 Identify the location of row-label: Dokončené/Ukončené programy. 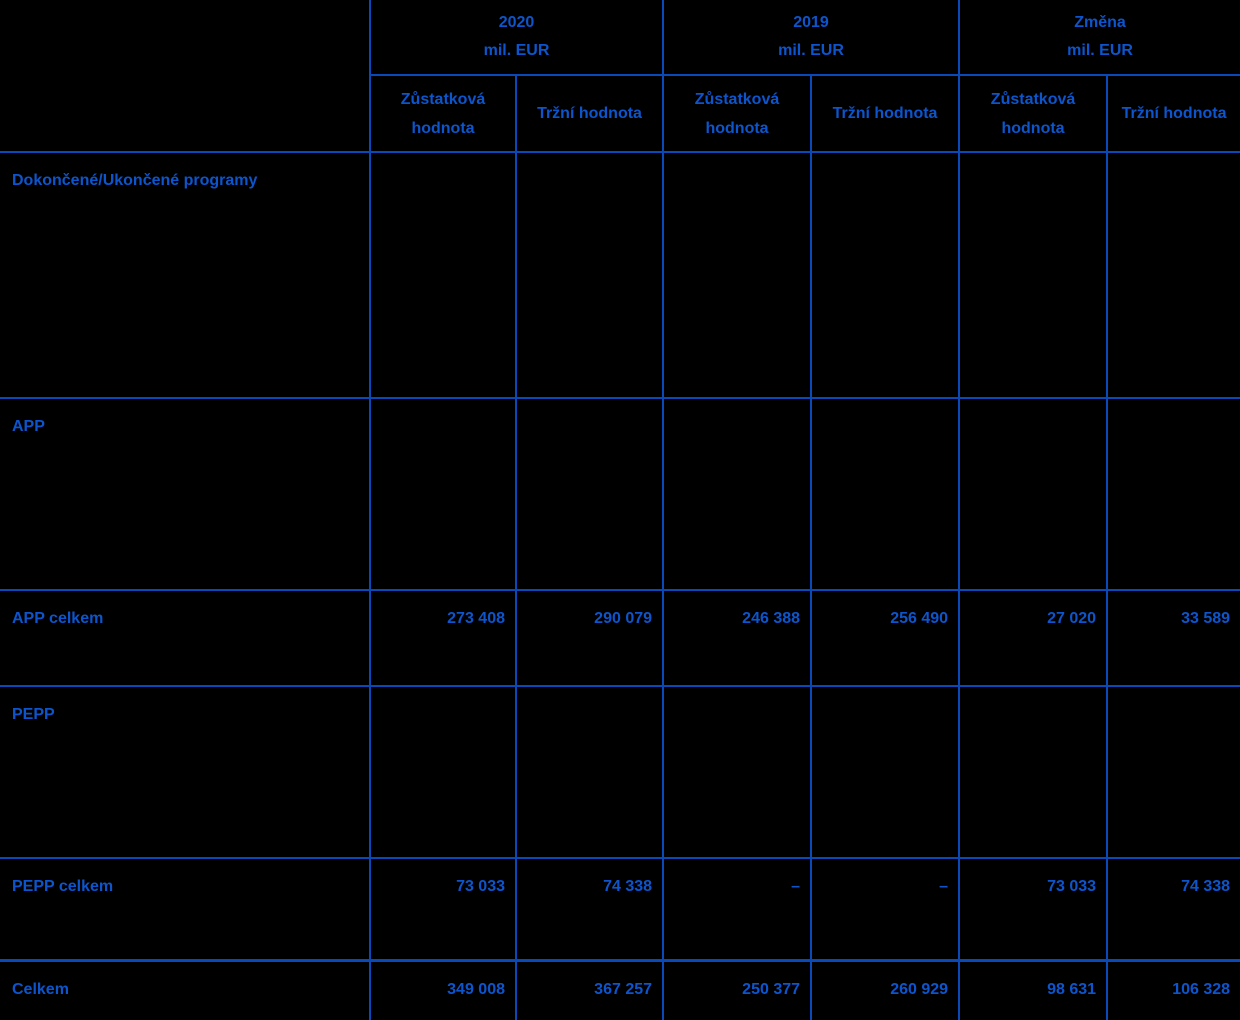
(185, 275).